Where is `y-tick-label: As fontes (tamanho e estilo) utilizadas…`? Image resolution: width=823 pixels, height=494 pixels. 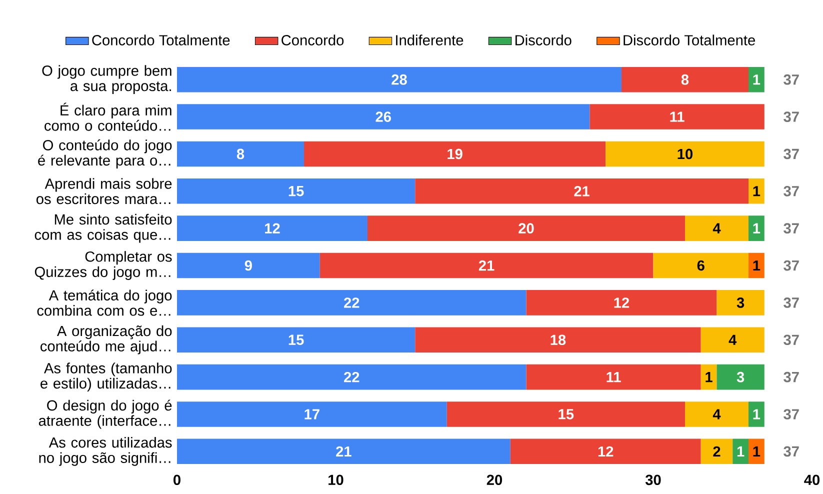 y-tick-label: As fontes (tamanho e estilo) utilizadas… is located at coordinates (106, 377).